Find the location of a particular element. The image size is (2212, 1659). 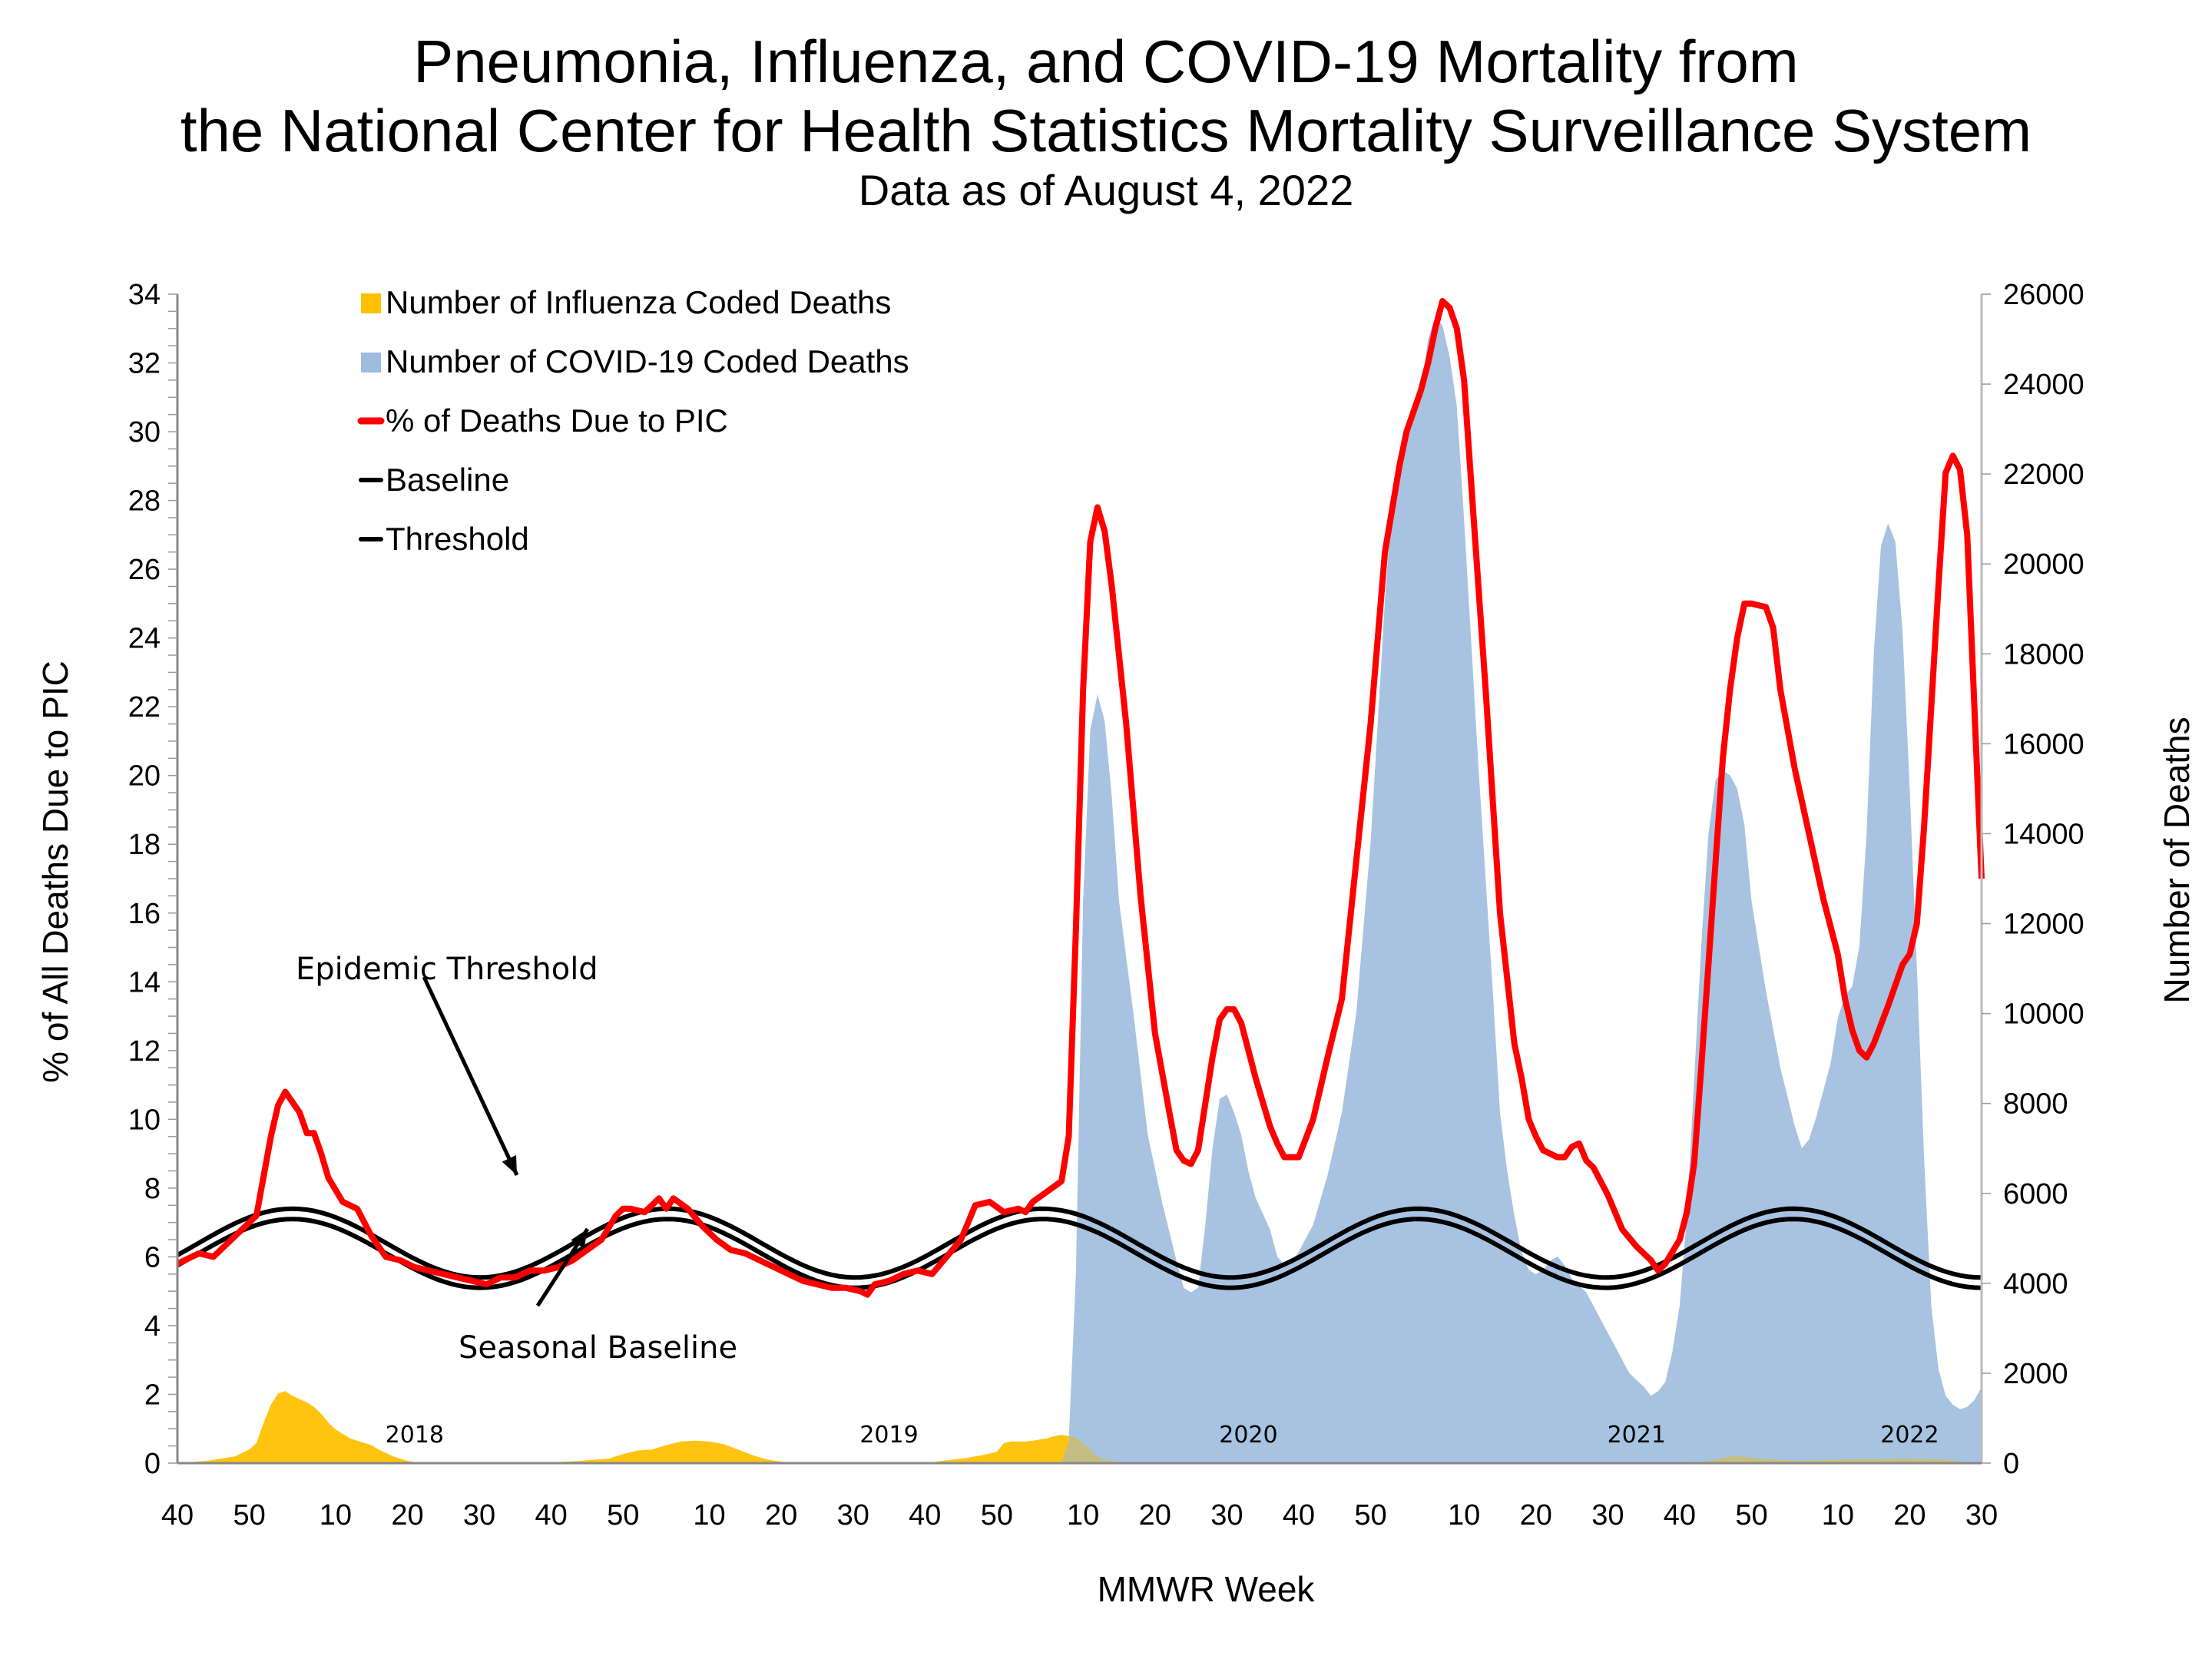

y-right-tick-label: 20000 is located at coordinates (2044, 565).